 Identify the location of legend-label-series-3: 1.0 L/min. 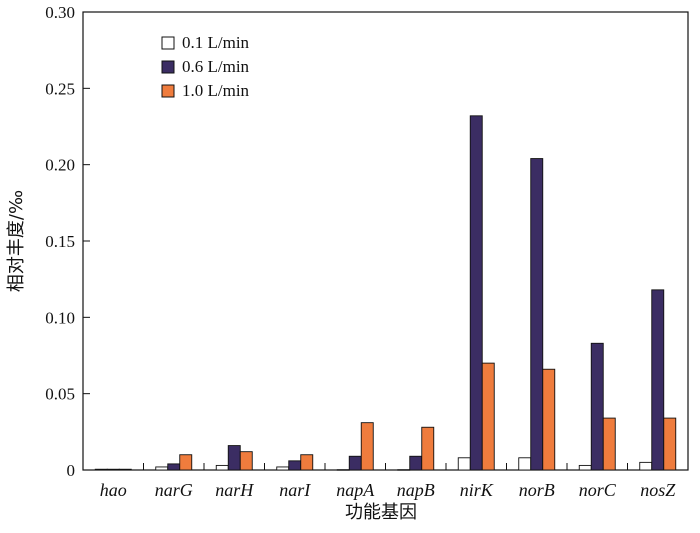
(216, 90).